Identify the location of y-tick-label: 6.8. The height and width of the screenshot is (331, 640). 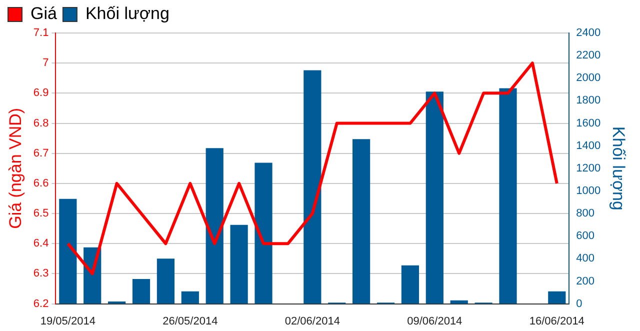
(41, 123).